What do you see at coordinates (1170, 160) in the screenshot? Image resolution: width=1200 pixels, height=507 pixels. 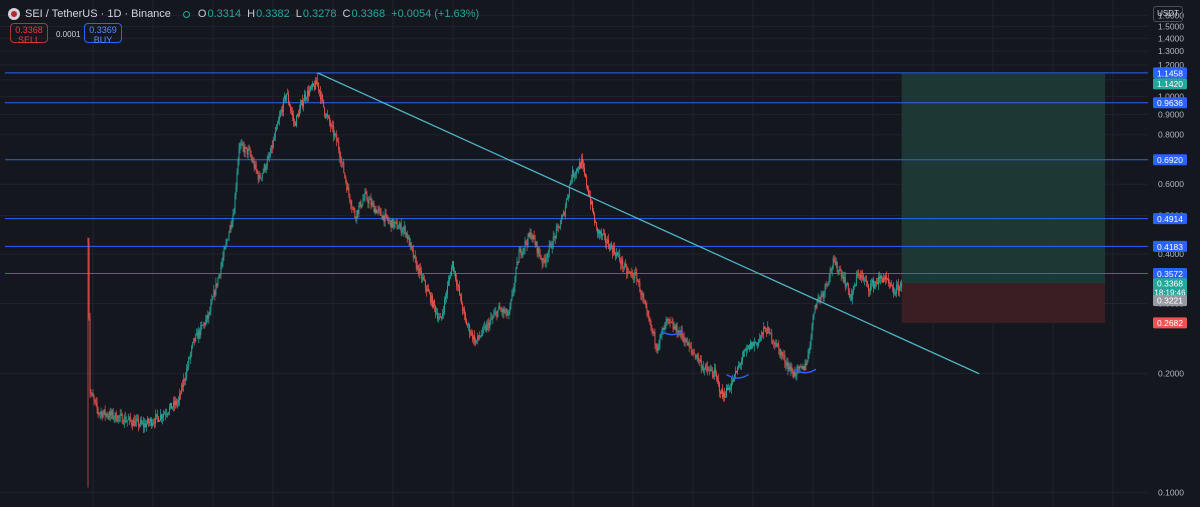 I see `level-badge-label: 0.6920` at bounding box center [1170, 160].